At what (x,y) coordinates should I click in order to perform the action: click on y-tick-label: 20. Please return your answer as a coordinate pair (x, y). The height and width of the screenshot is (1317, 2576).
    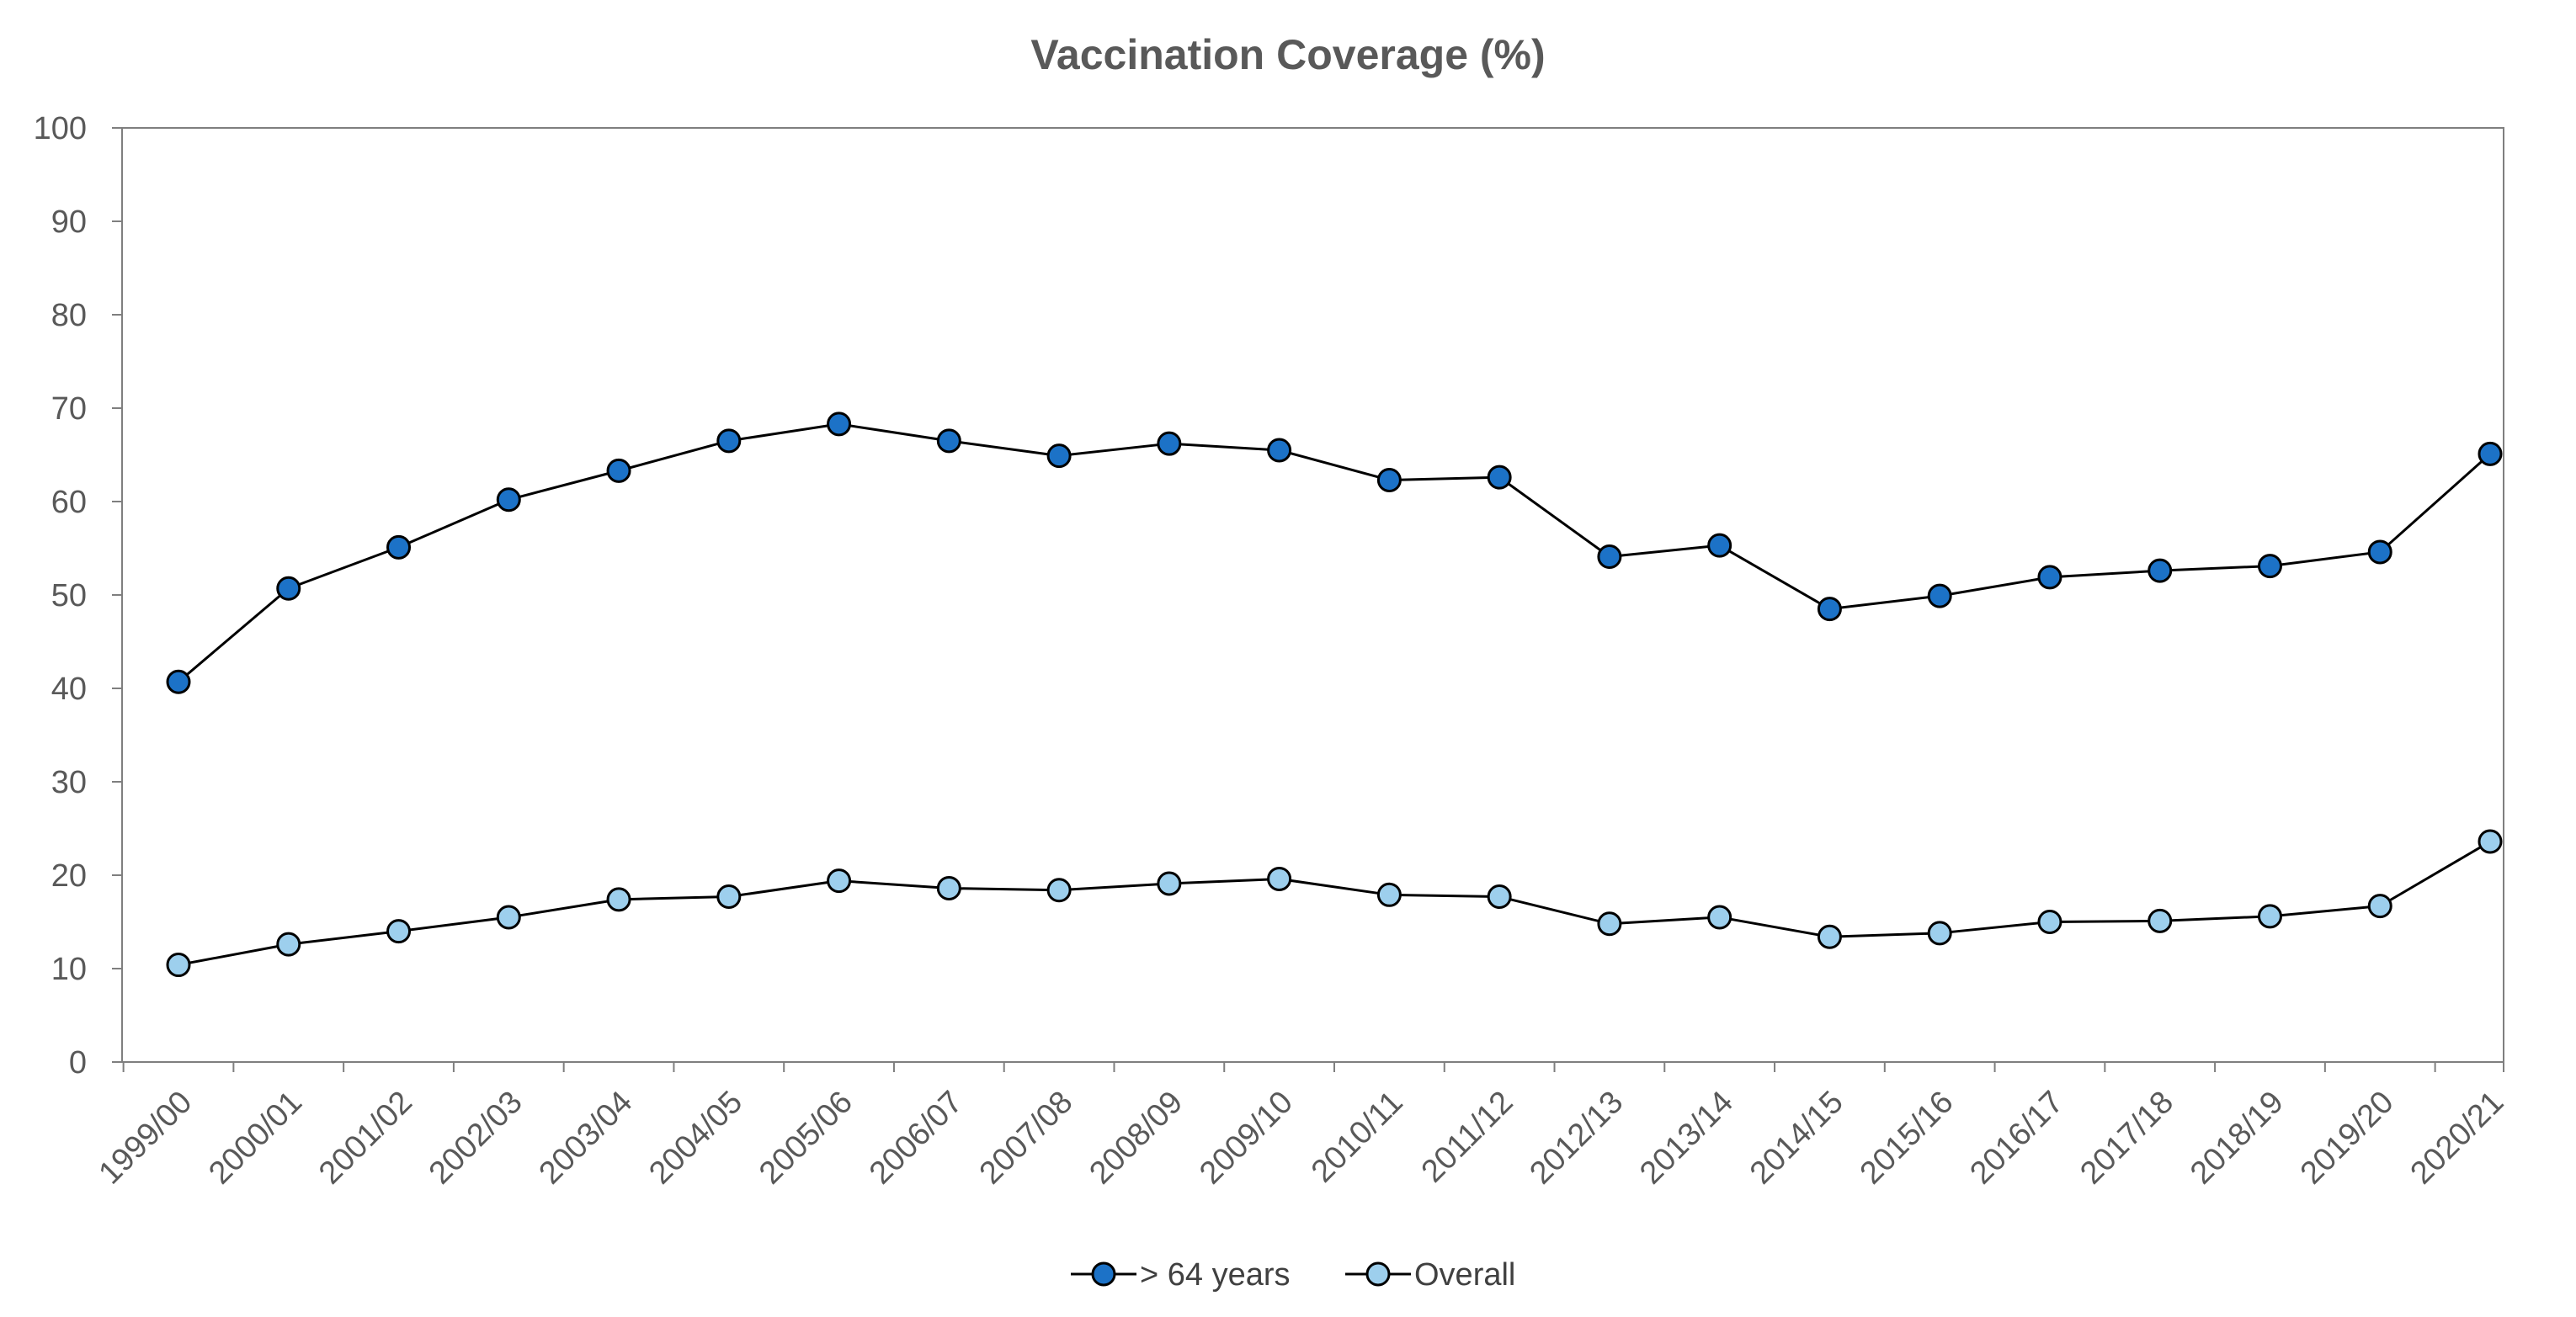
    Looking at the image, I should click on (69, 876).